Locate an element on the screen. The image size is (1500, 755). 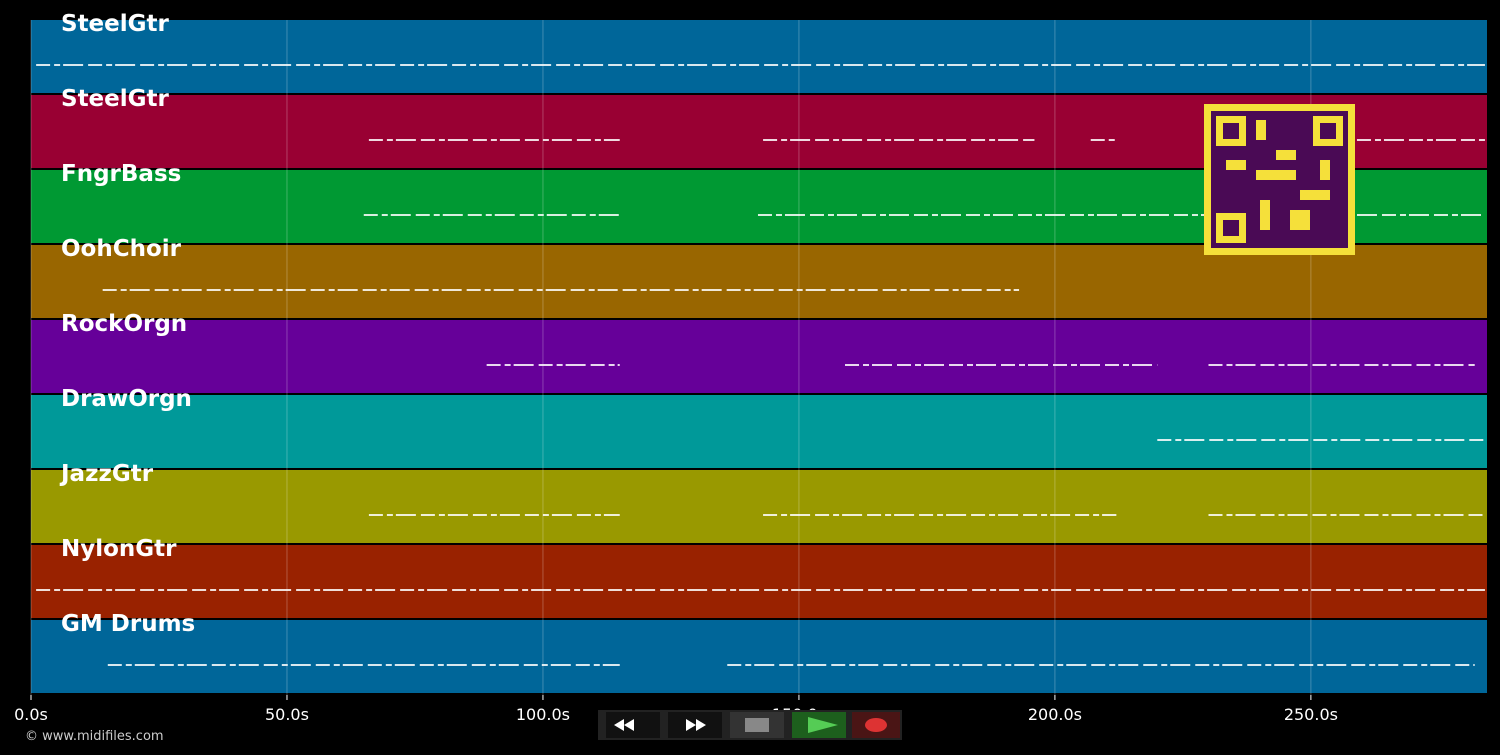
x-tick-label: 50.0s is located at coordinates (287, 714).